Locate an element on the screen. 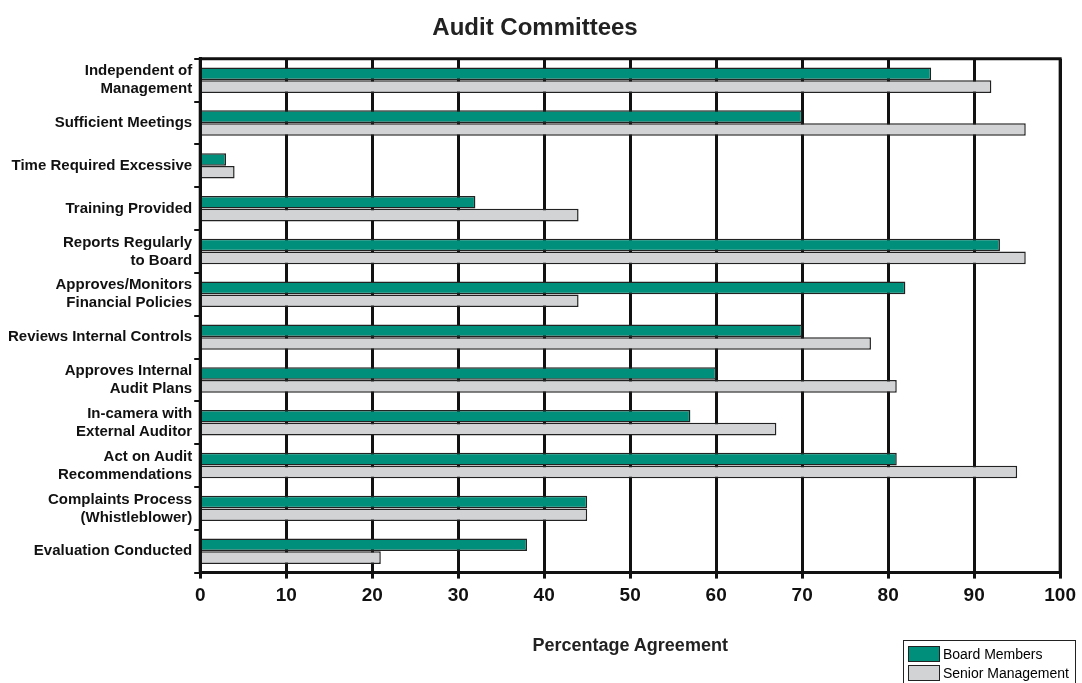 The height and width of the screenshot is (683, 1082). y-tick-label: Act on Audit Recommendations is located at coordinates (125, 464).